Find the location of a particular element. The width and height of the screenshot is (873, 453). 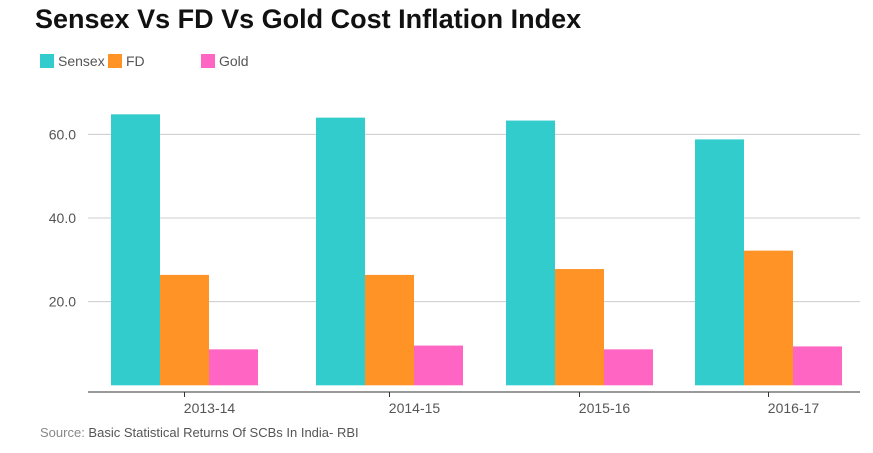

x-tick-label: 2016-17 is located at coordinates (794, 408).